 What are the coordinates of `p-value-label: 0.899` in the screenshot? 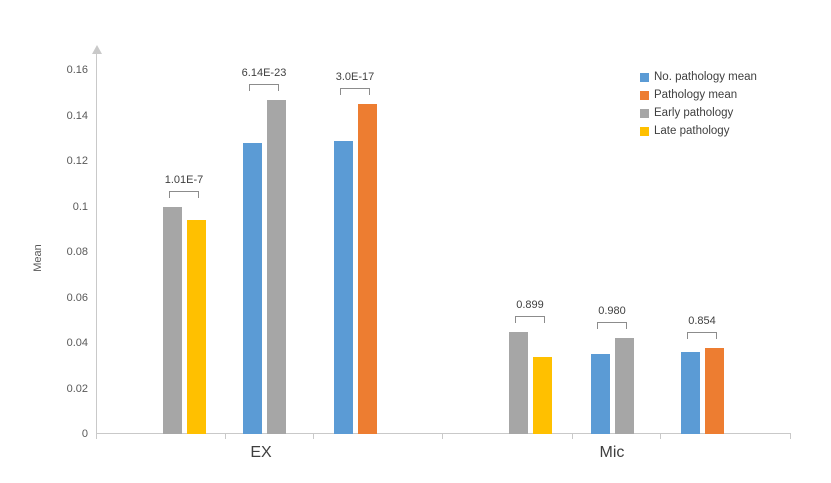 It's located at (530, 304).